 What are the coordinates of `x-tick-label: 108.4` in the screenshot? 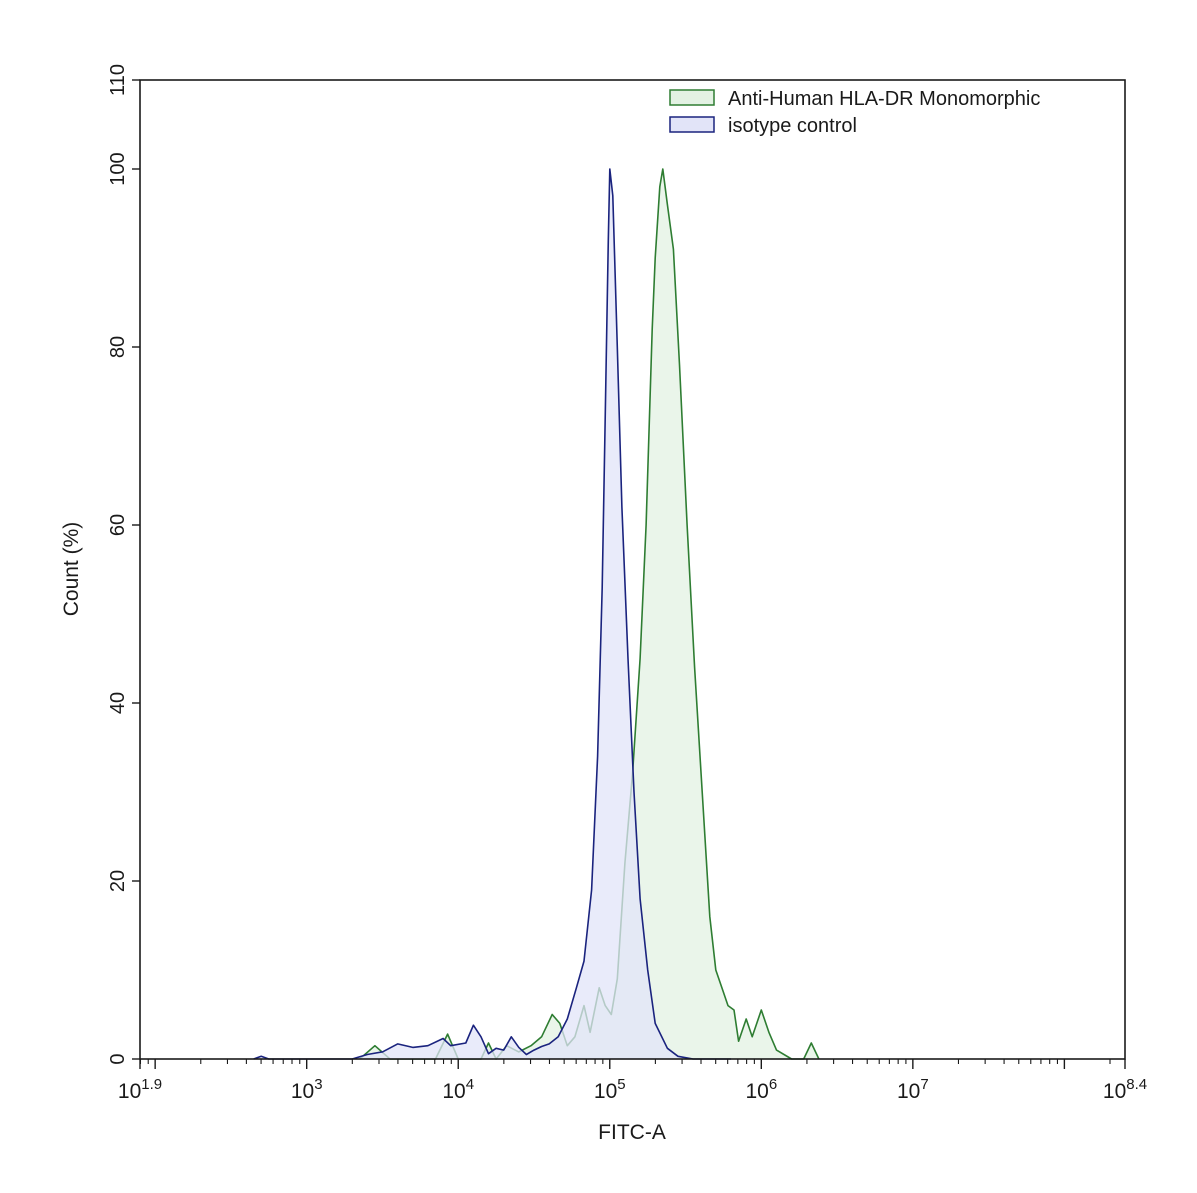 It's located at (1125, 1089).